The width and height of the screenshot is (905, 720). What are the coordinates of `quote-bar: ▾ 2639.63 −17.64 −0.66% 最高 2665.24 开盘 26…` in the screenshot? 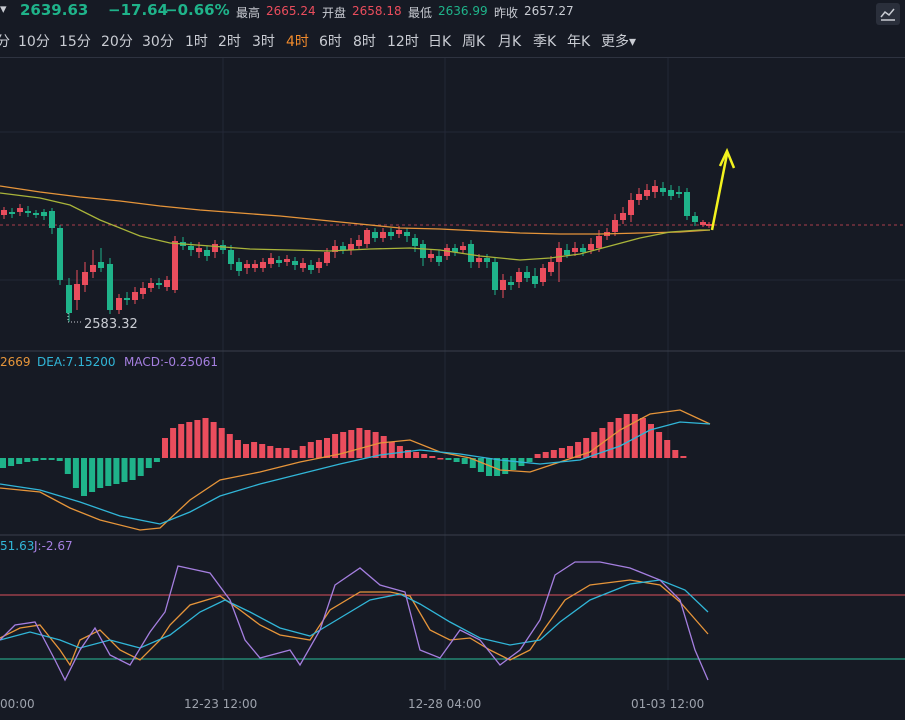 It's located at (452, 12).